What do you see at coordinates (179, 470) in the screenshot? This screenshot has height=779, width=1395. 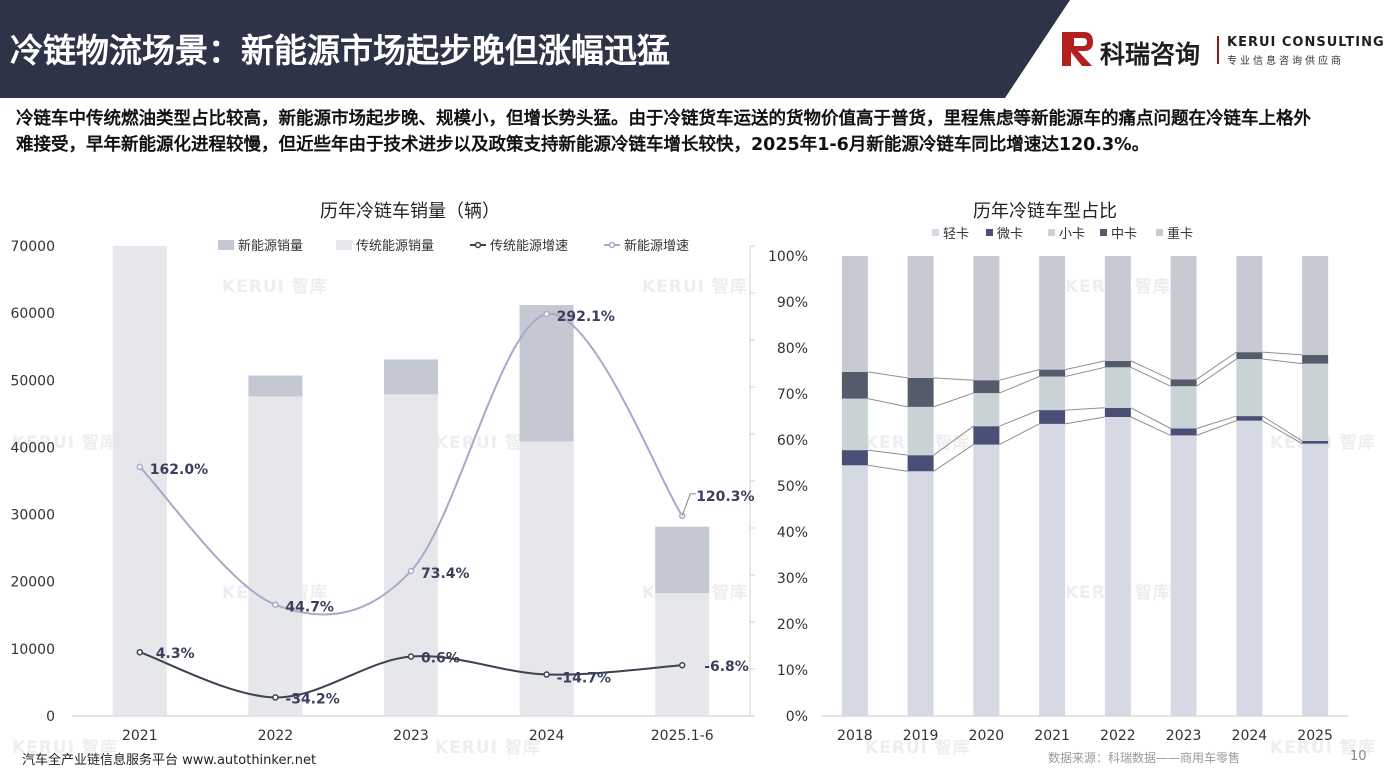 I see `growth-data-label: 162.0%` at bounding box center [179, 470].